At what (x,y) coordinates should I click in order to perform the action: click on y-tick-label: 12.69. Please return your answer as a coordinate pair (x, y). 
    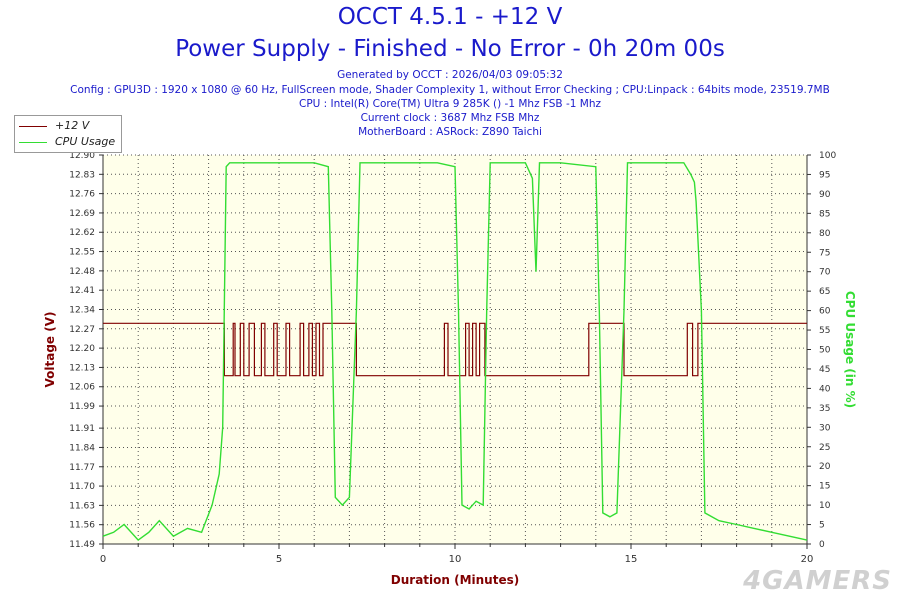
    Looking at the image, I should click on (82, 214).